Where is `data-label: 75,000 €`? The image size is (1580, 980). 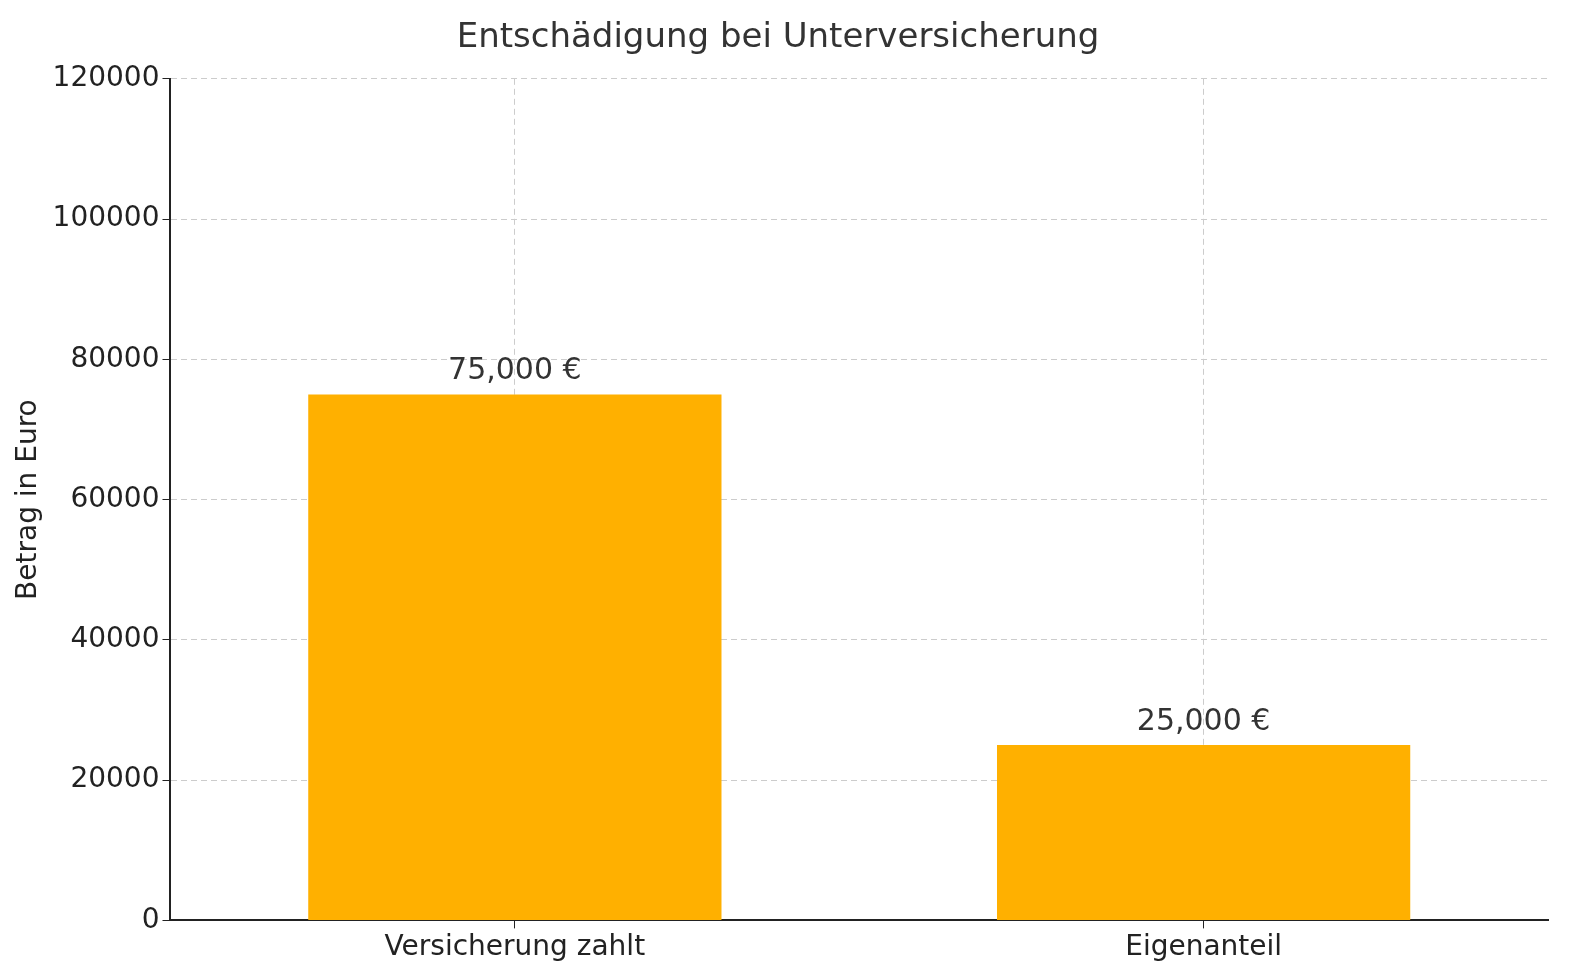 data-label: 75,000 € is located at coordinates (515, 369).